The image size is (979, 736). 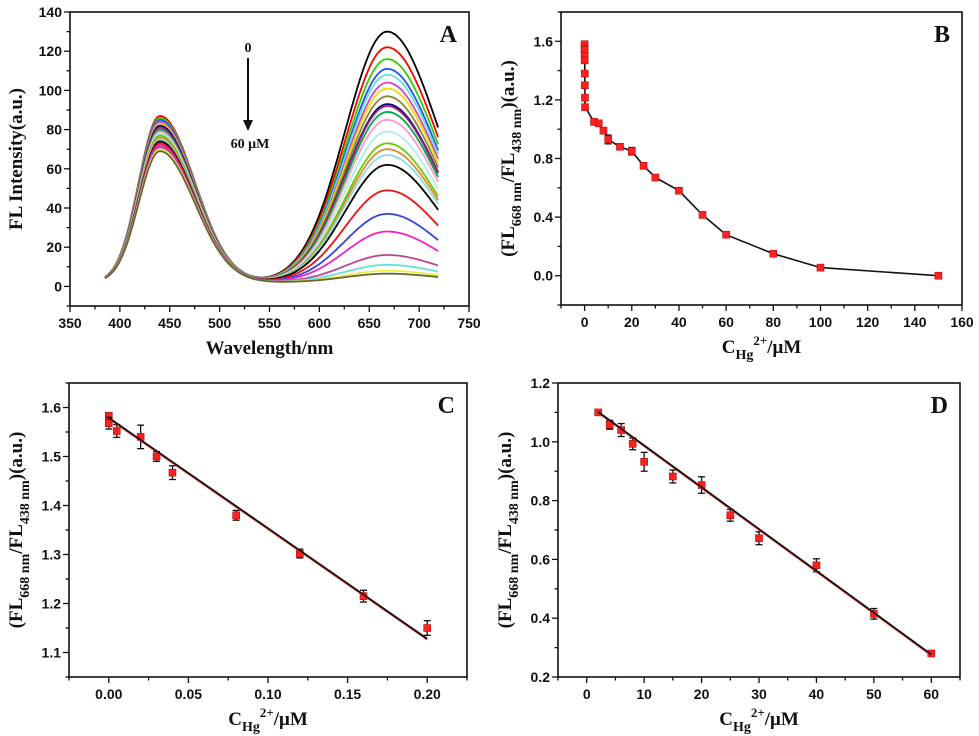 What do you see at coordinates (939, 406) in the screenshot?
I see `panel-label: D` at bounding box center [939, 406].